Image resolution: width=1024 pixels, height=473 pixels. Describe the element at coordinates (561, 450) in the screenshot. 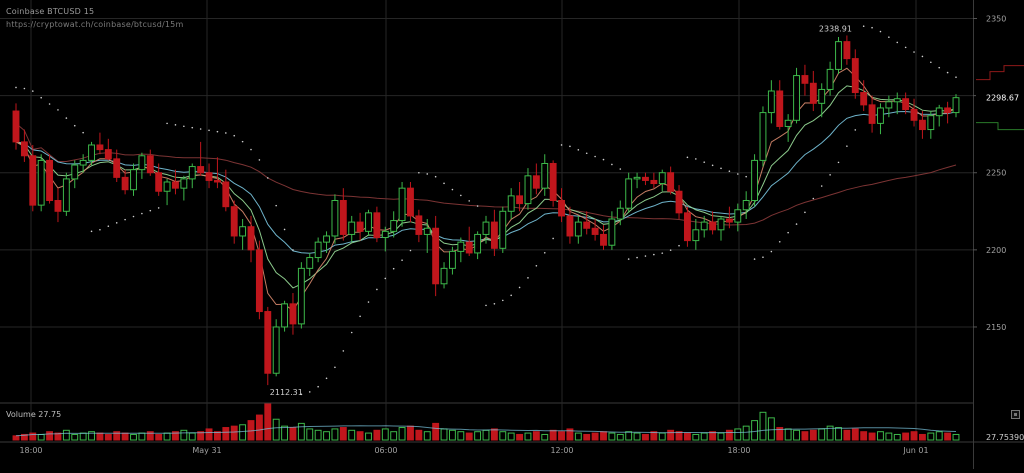

I see `time-tick-label: 12:00` at that location.